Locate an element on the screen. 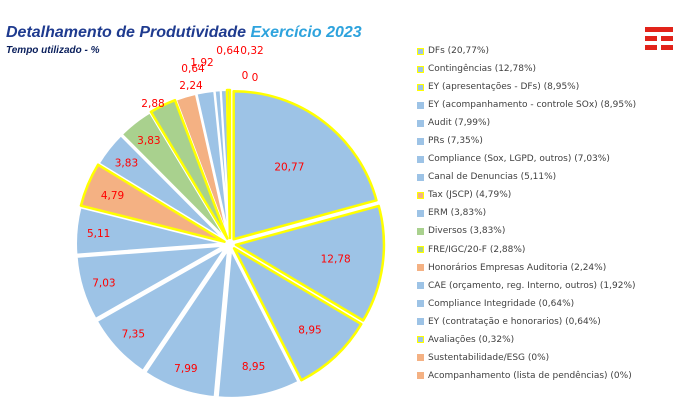  legend-label: DFs (20,77%) is located at coordinates (458, 51).